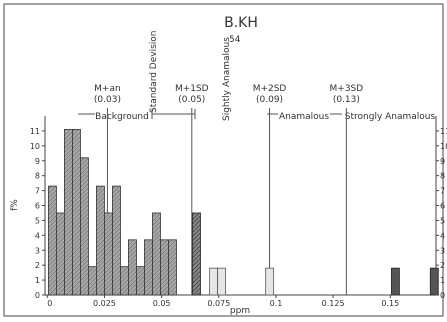 This screenshot has width=447, height=322. Describe the element at coordinates (442, 176) in the screenshot. I see `y-tick-label-right-8: 8` at that location.